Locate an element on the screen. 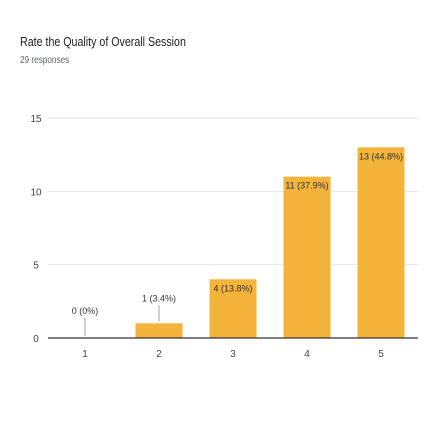 This screenshot has width=429, height=429. data-label: 4 (13.8%) is located at coordinates (232, 288).